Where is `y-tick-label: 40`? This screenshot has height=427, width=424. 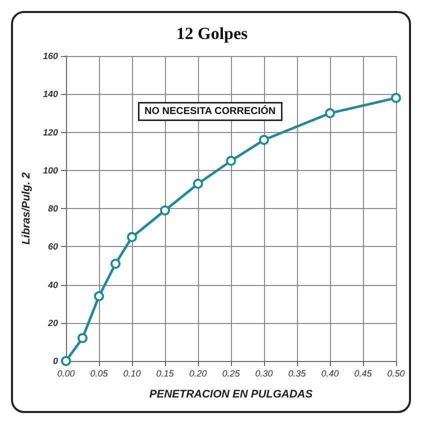
y-tick-label: 40 is located at coordinates (52, 285).